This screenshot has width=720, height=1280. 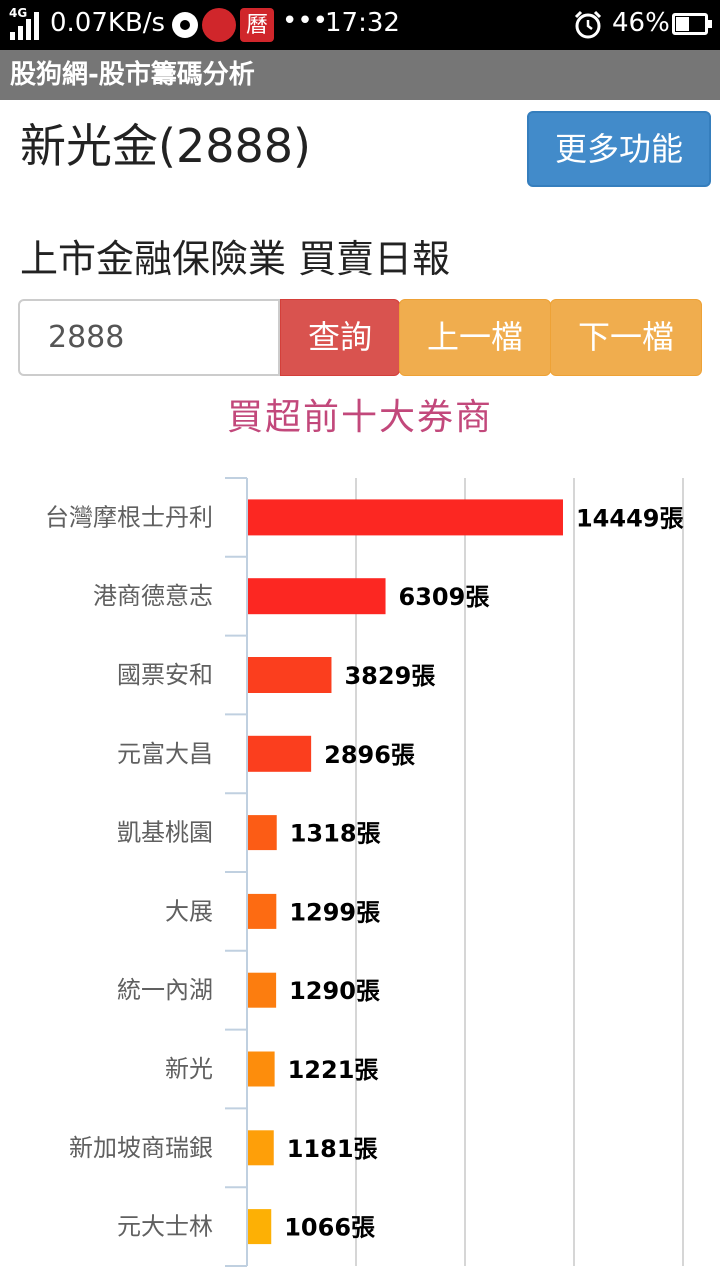 I want to click on chart-title: 買超前十大券商, so click(x=359, y=417).